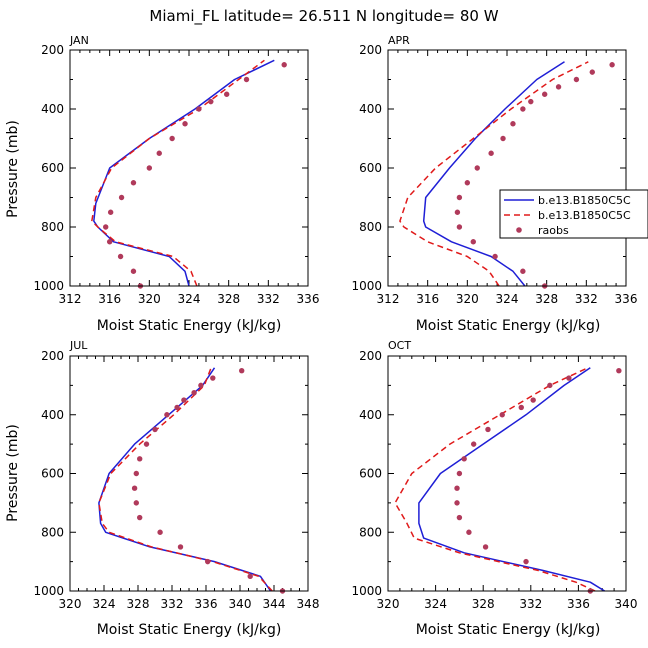 Image resolution: width=648 pixels, height=648 pixels. What do you see at coordinates (79, 40) in the screenshot?
I see `panel-label-jan: JAN` at bounding box center [79, 40].